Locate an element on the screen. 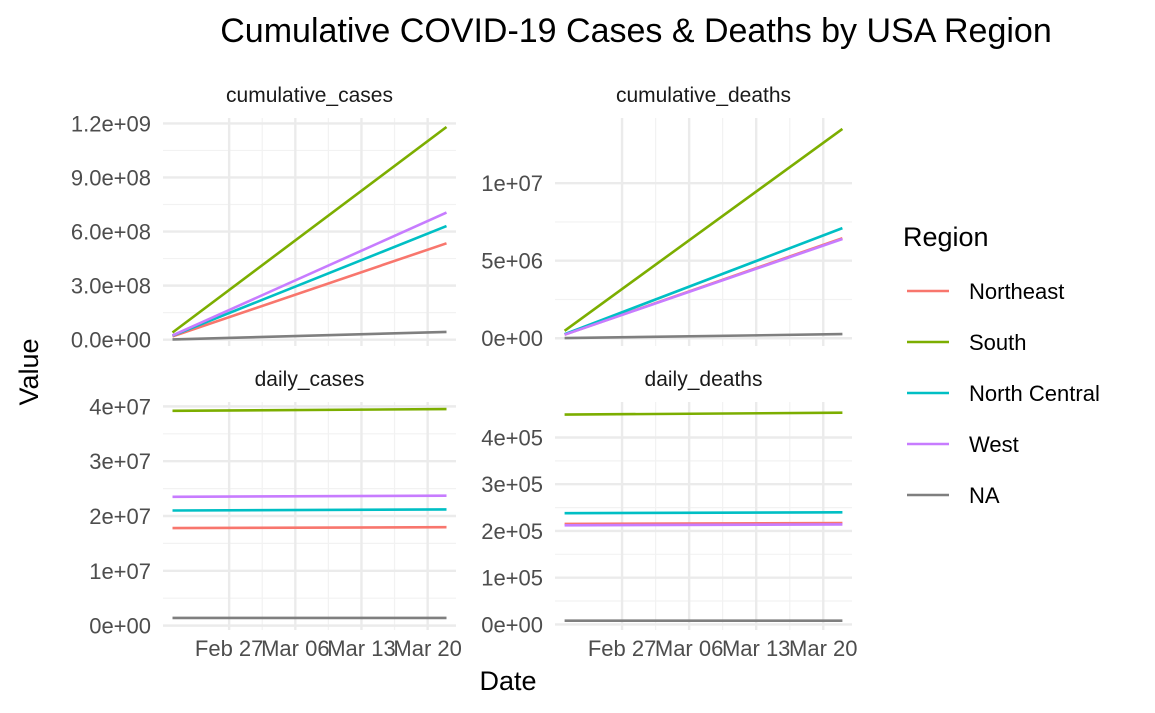  facet-strip-label: cumulative_deaths is located at coordinates (703, 95).